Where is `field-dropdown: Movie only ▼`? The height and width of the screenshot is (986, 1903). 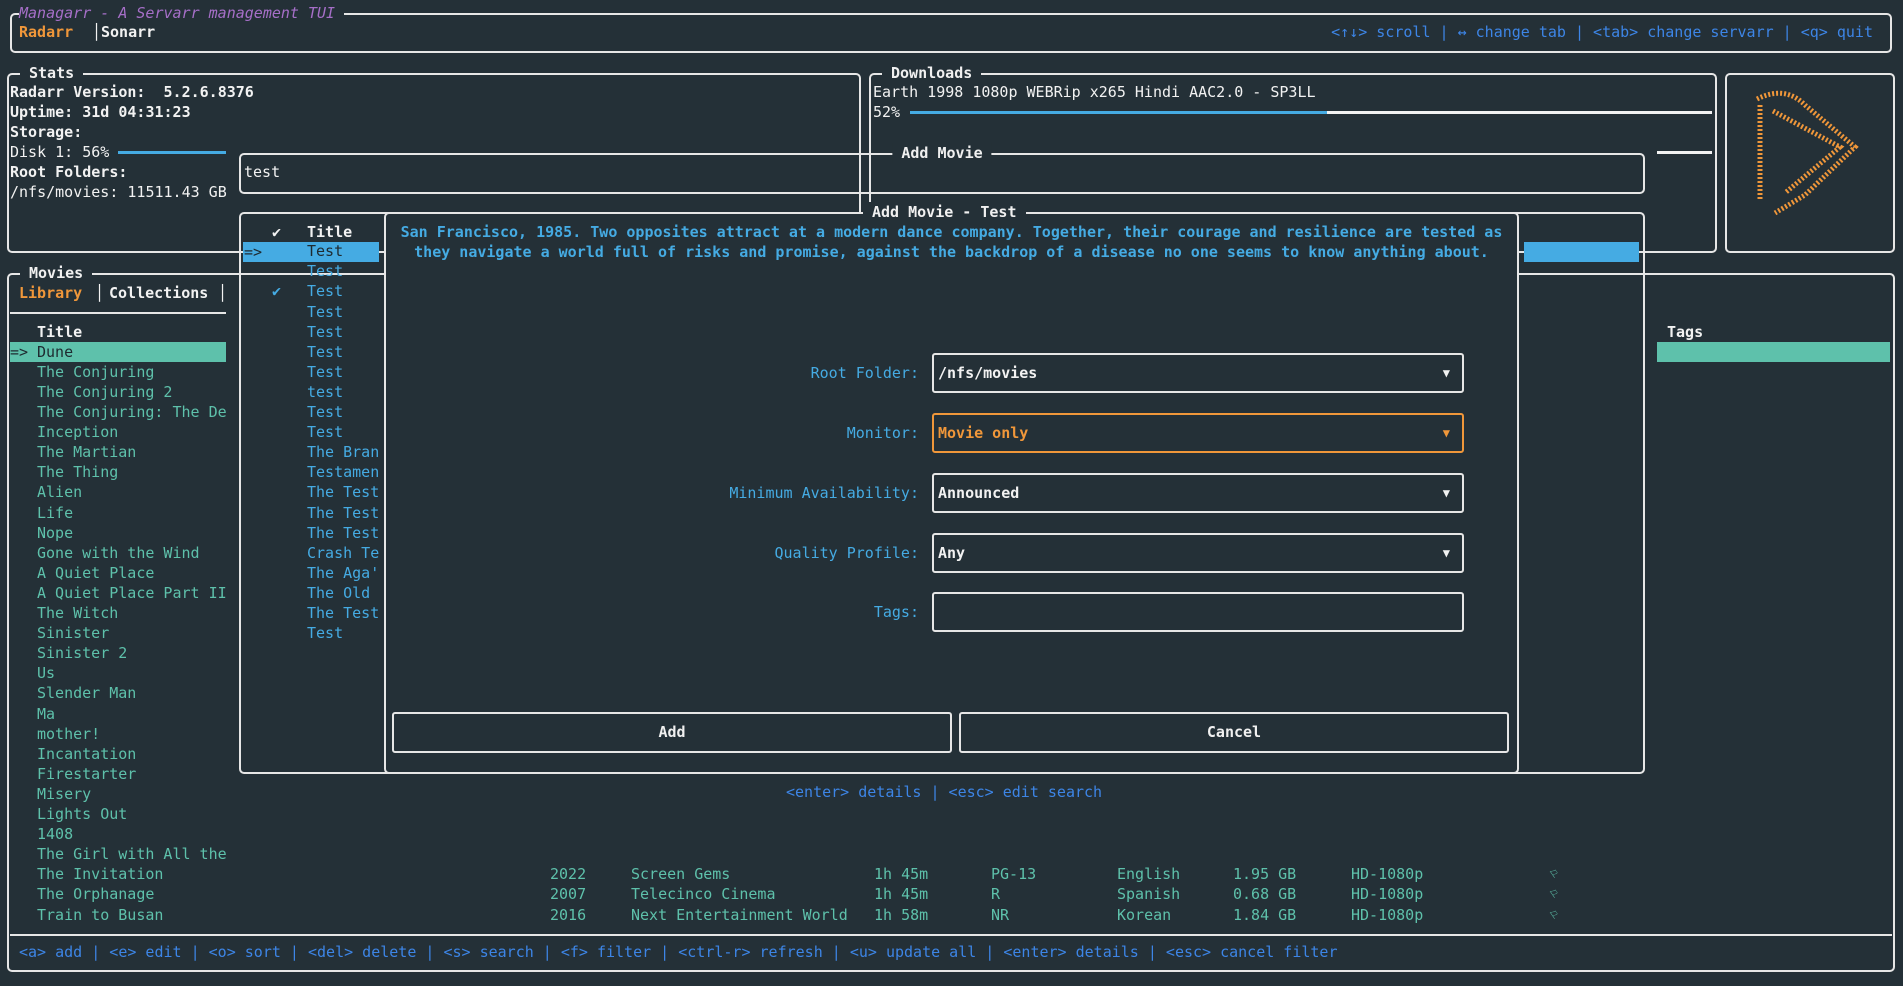
field-dropdown: Movie only ▼ is located at coordinates (1198, 433).